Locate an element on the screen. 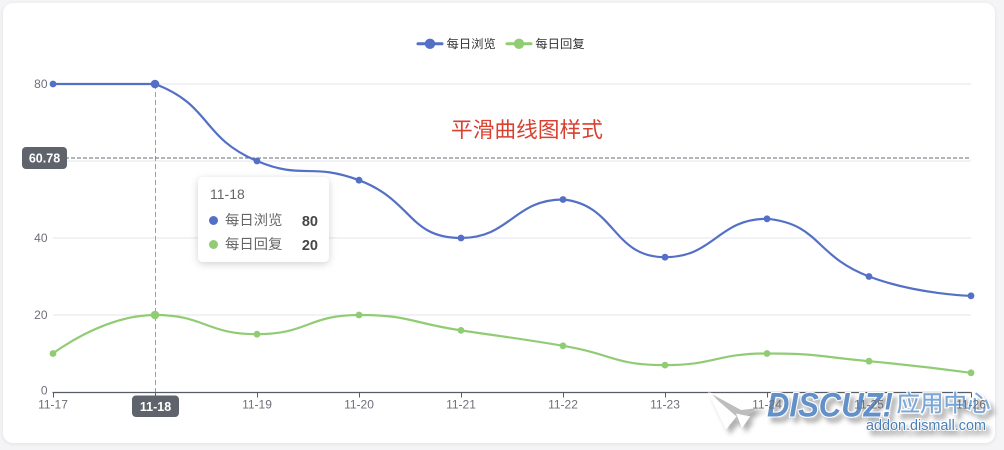 Image resolution: width=1004 pixels, height=450 pixels. svg-text: 11-23 is located at coordinates (665, 405).